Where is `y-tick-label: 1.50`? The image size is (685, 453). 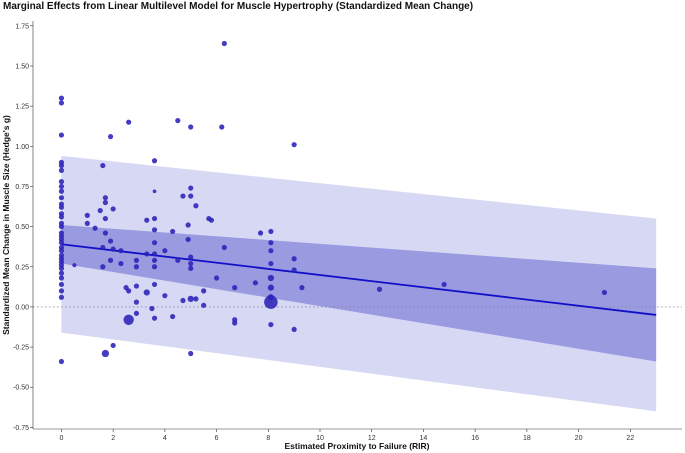 y-tick-label: 1.50 is located at coordinates (22, 66).